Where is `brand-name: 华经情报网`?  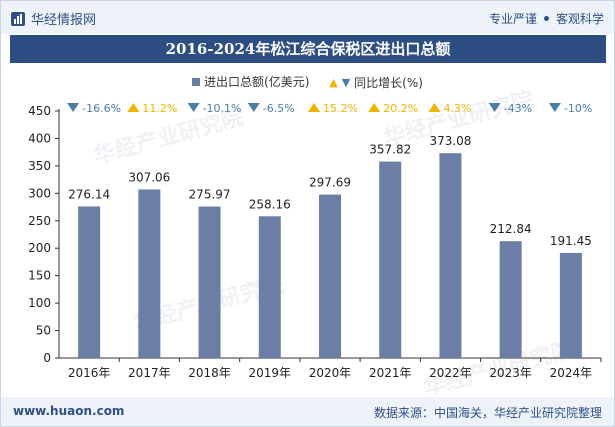 brand-name: 华经情报网 is located at coordinates (64, 20).